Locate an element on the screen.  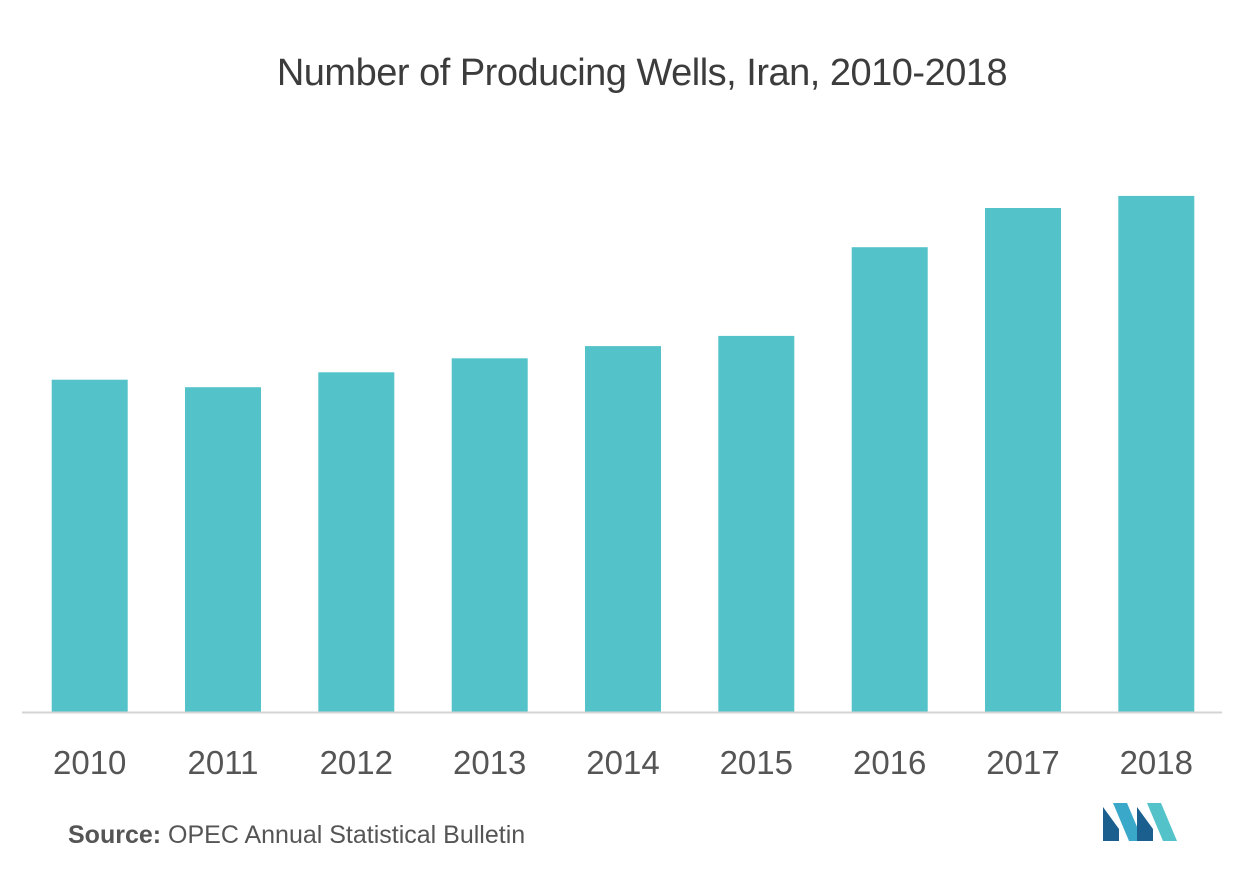
bar-2011 is located at coordinates (223, 549).